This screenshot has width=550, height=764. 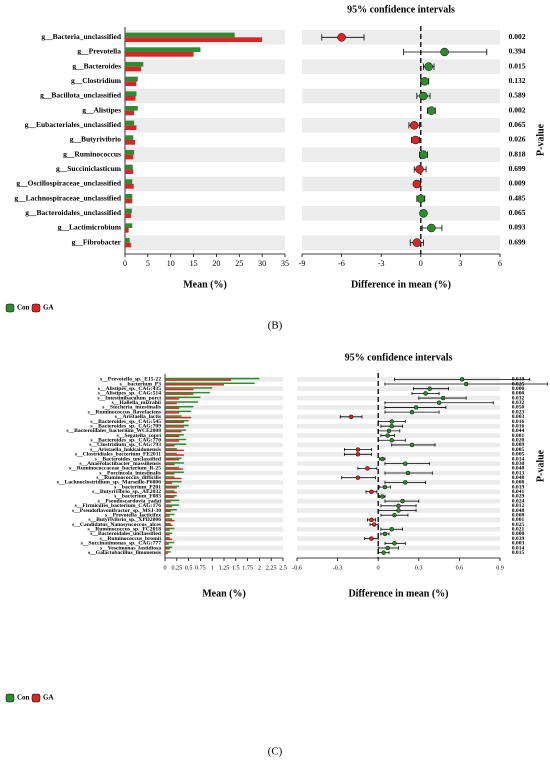 I want to click on p-value: 0.005, so click(x=518, y=450).